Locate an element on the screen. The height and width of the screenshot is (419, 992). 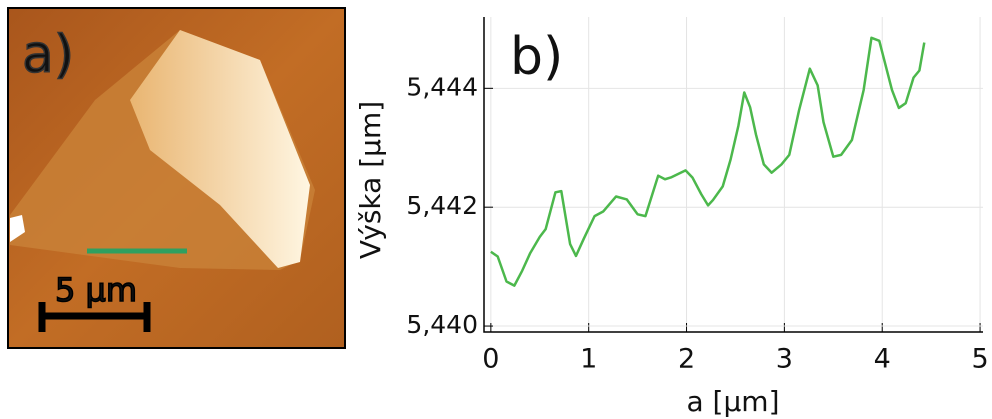
x-tick-label: 3 is located at coordinates (784, 359).